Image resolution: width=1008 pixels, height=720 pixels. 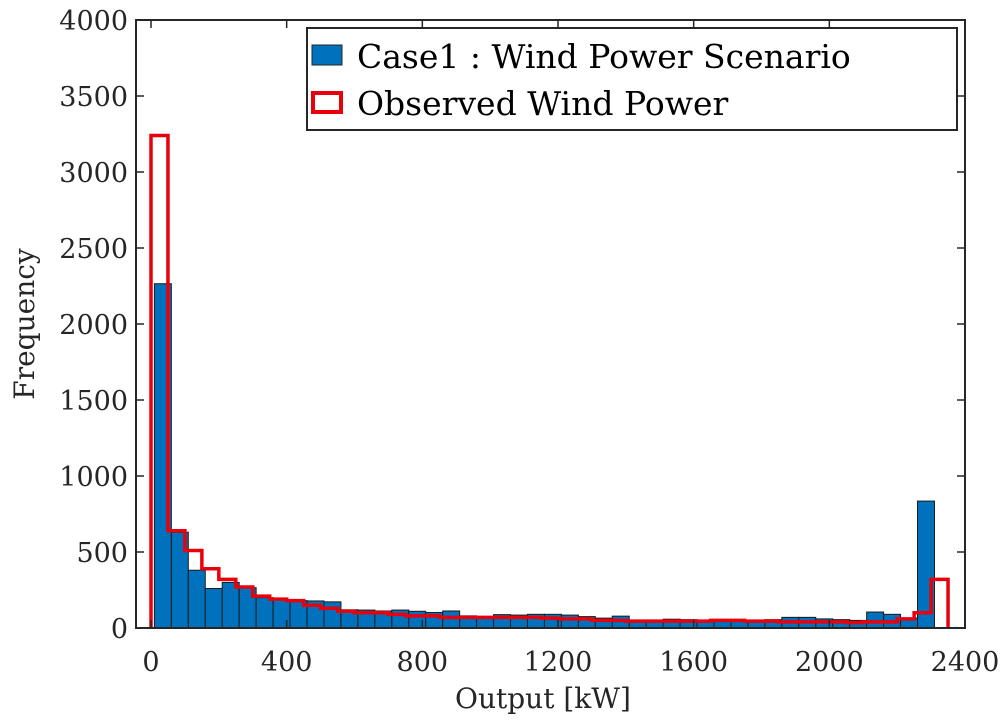 What do you see at coordinates (24, 324) in the screenshot?
I see `y-axis-title: Frequency` at bounding box center [24, 324].